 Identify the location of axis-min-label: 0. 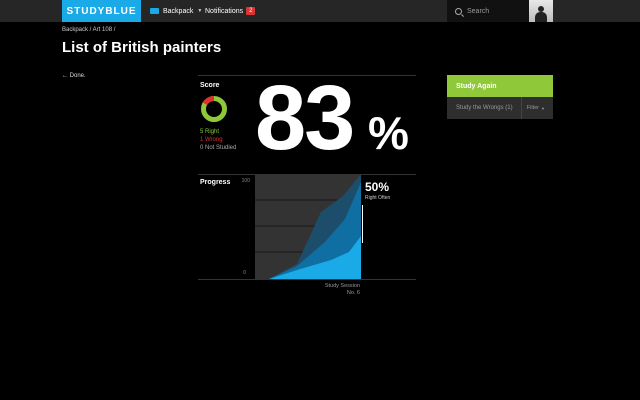
(244, 273).